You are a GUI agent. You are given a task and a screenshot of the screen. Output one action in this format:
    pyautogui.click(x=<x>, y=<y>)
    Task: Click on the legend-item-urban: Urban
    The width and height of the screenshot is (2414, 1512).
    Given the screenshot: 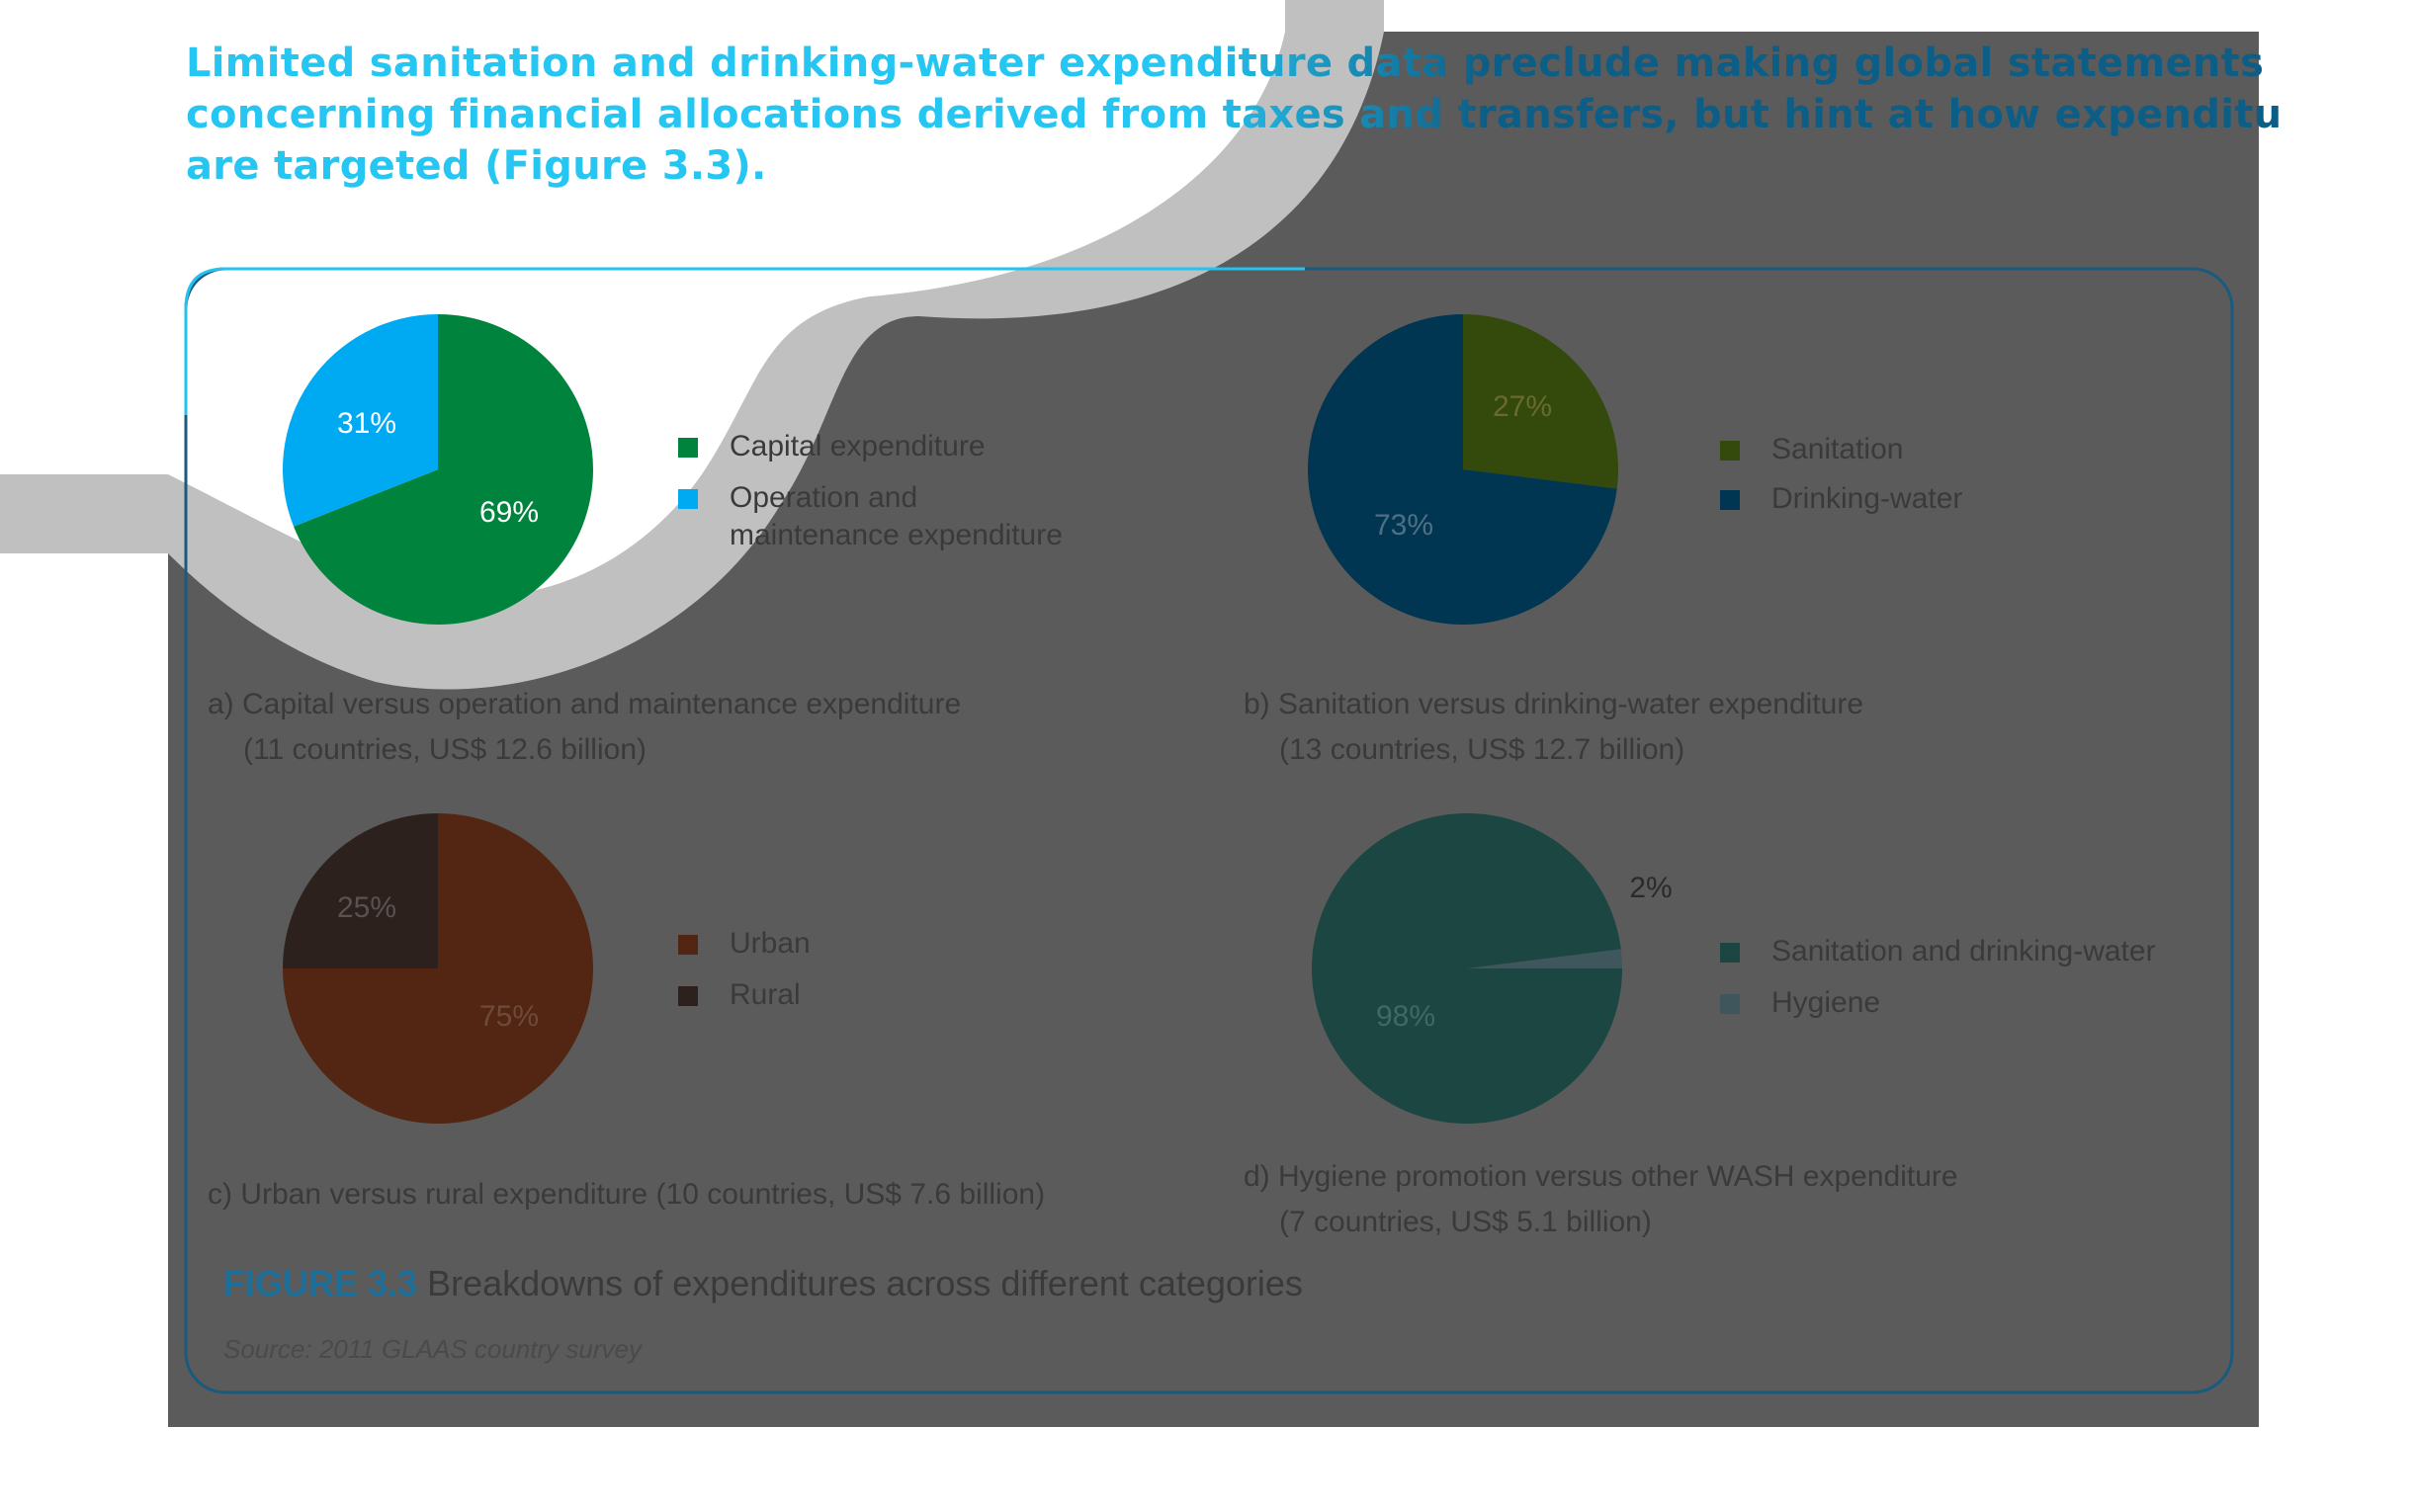 What is the action you would take?
    pyautogui.click(x=744, y=944)
    